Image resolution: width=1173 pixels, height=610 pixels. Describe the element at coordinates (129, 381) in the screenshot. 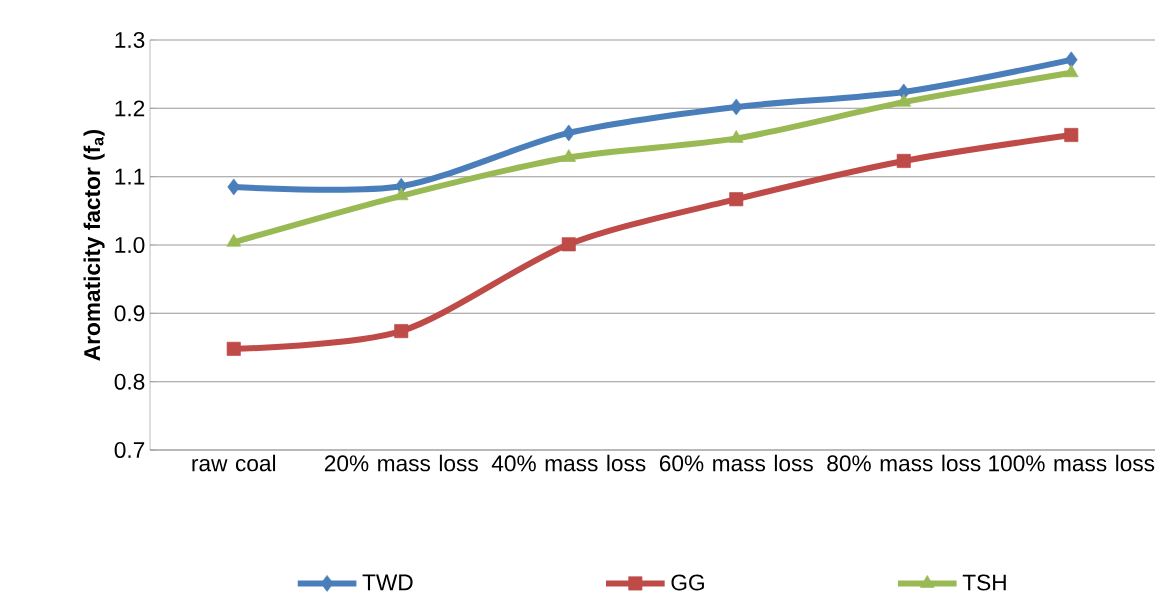

I see `y-tick-label: 0.8` at that location.